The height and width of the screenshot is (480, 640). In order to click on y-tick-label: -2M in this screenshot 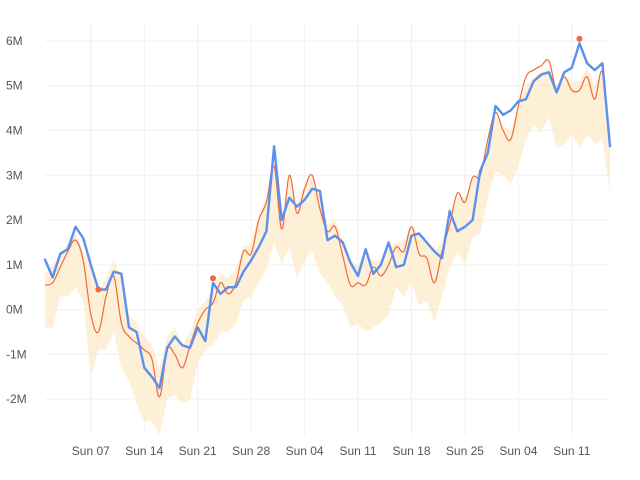, I will do `click(16, 399)`.